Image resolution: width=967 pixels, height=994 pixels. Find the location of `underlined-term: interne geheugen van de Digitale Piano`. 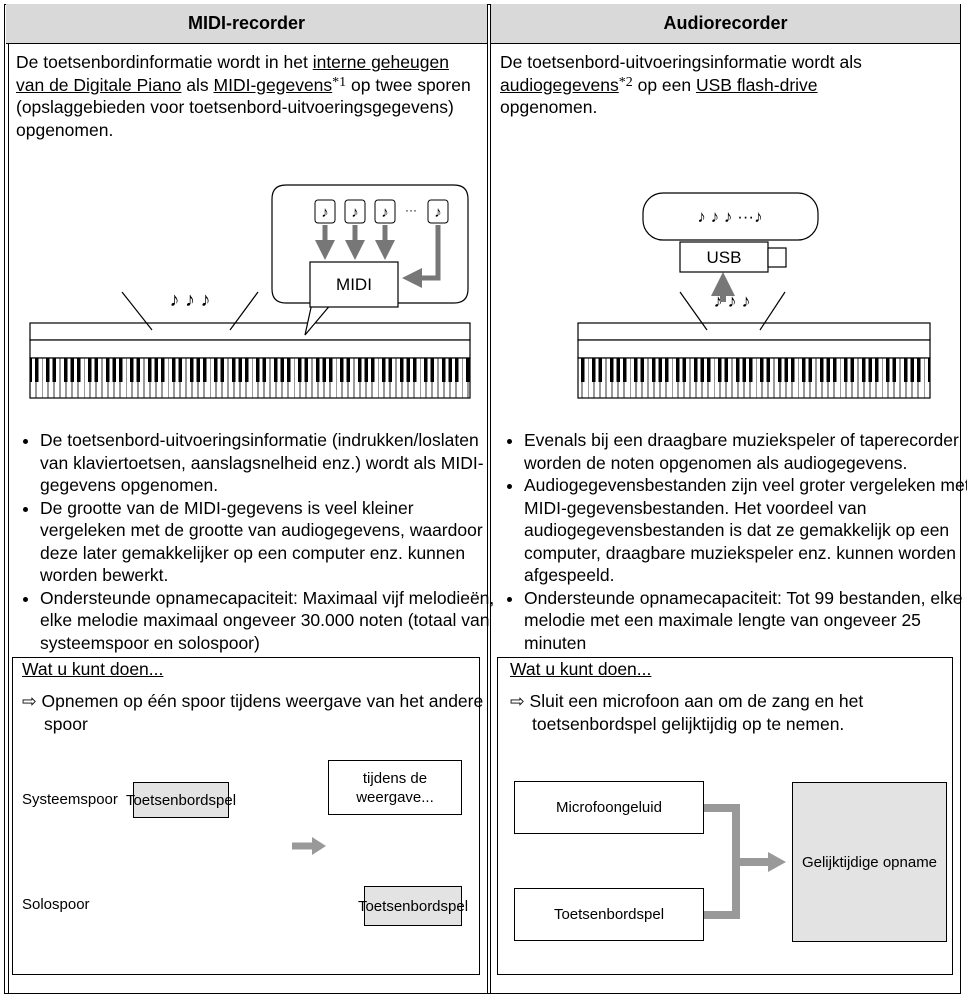

underlined-term: interne geheugen van de Digitale Piano is located at coordinates (232, 73).